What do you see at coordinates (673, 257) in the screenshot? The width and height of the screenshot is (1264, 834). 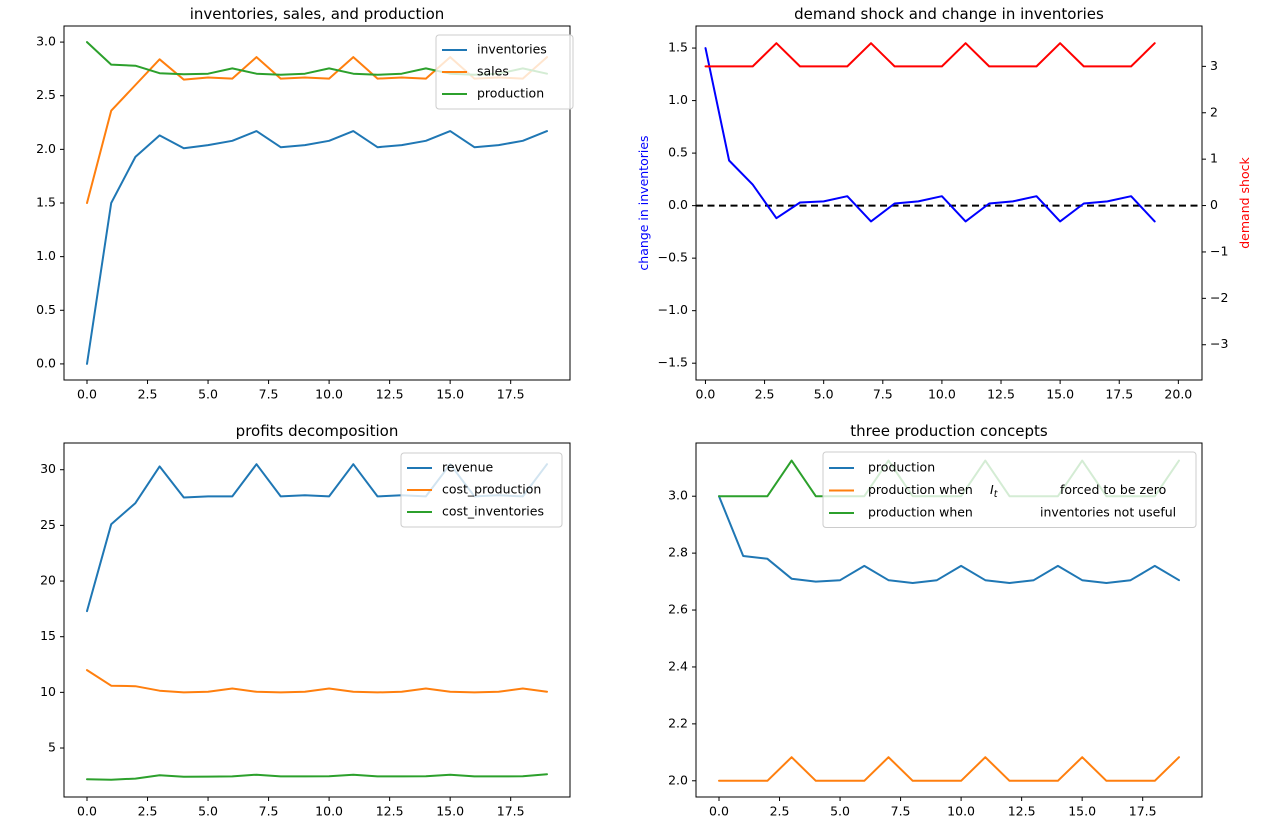 I see `y-tick-label: −0.5` at bounding box center [673, 257].